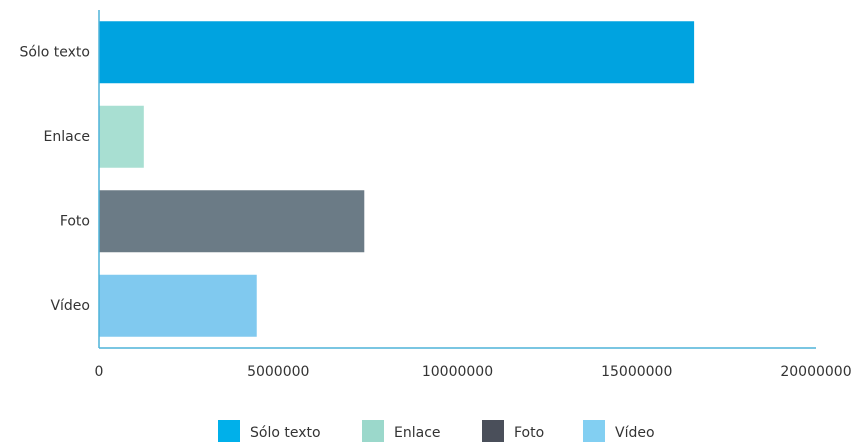 The image size is (862, 443). I want to click on y-tick-label: Vídeo, so click(70, 306).